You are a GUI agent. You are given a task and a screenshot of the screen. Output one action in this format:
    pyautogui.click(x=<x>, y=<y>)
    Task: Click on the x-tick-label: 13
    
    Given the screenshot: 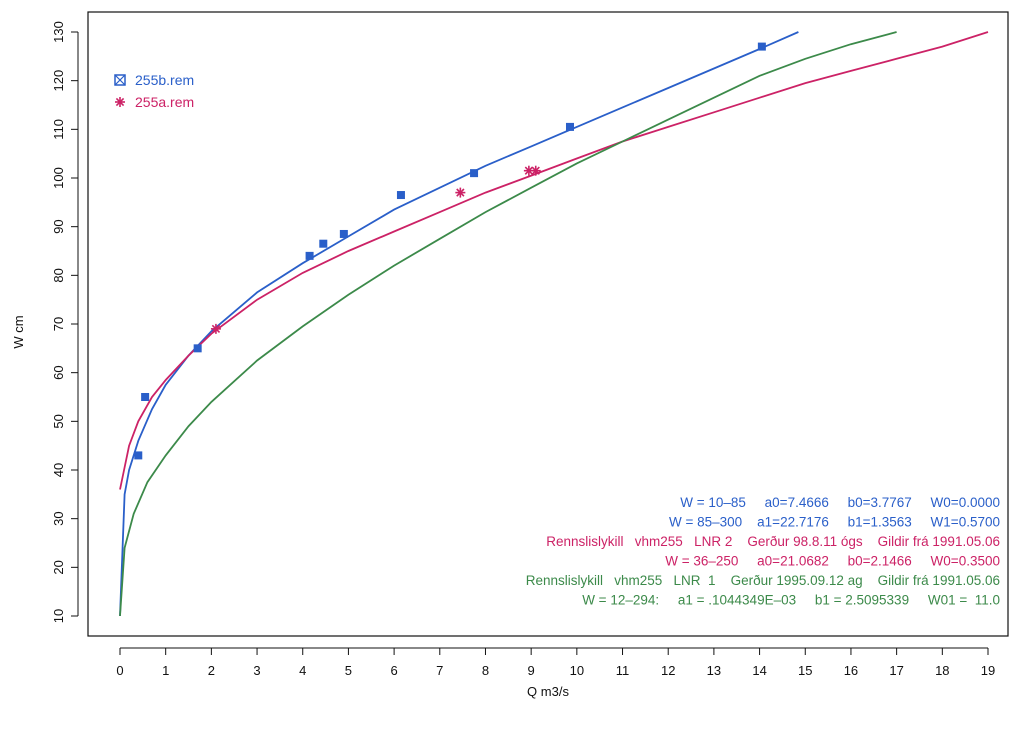 What is the action you would take?
    pyautogui.click(x=714, y=670)
    